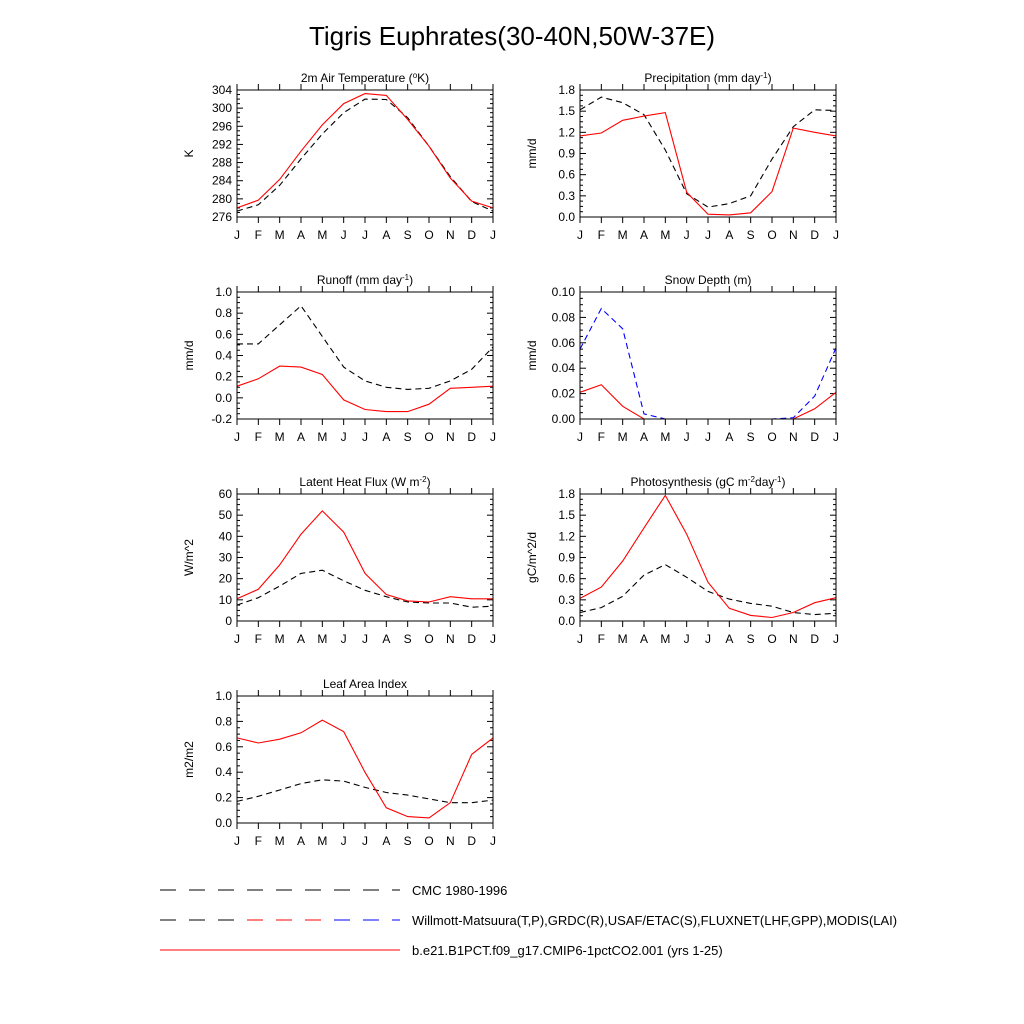 This screenshot has height=1024, width=1024. I want to click on panel-title: Latent Heat Flux (W m-2), so click(364, 482).